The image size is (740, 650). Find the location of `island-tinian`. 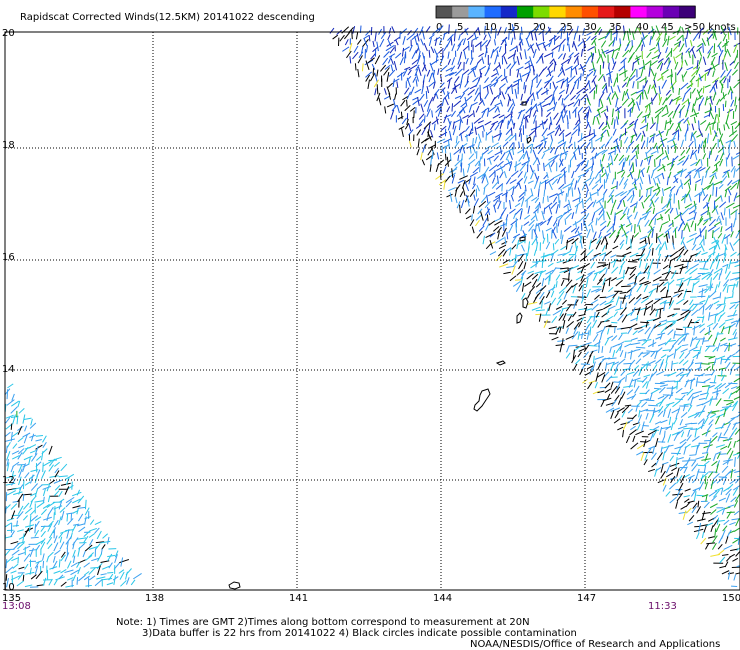

island-tinian is located at coordinates (519, 318).